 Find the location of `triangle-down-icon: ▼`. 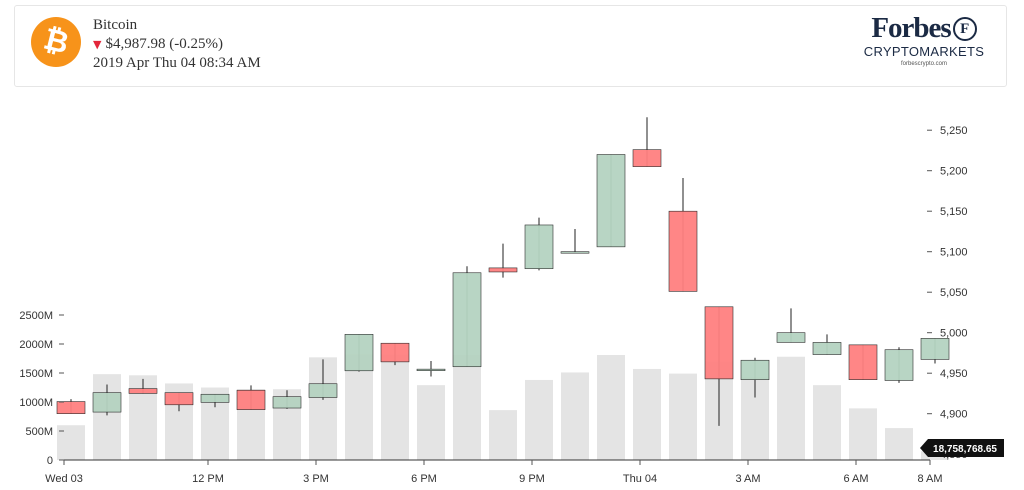

triangle-down-icon: ▼ is located at coordinates (97, 44).